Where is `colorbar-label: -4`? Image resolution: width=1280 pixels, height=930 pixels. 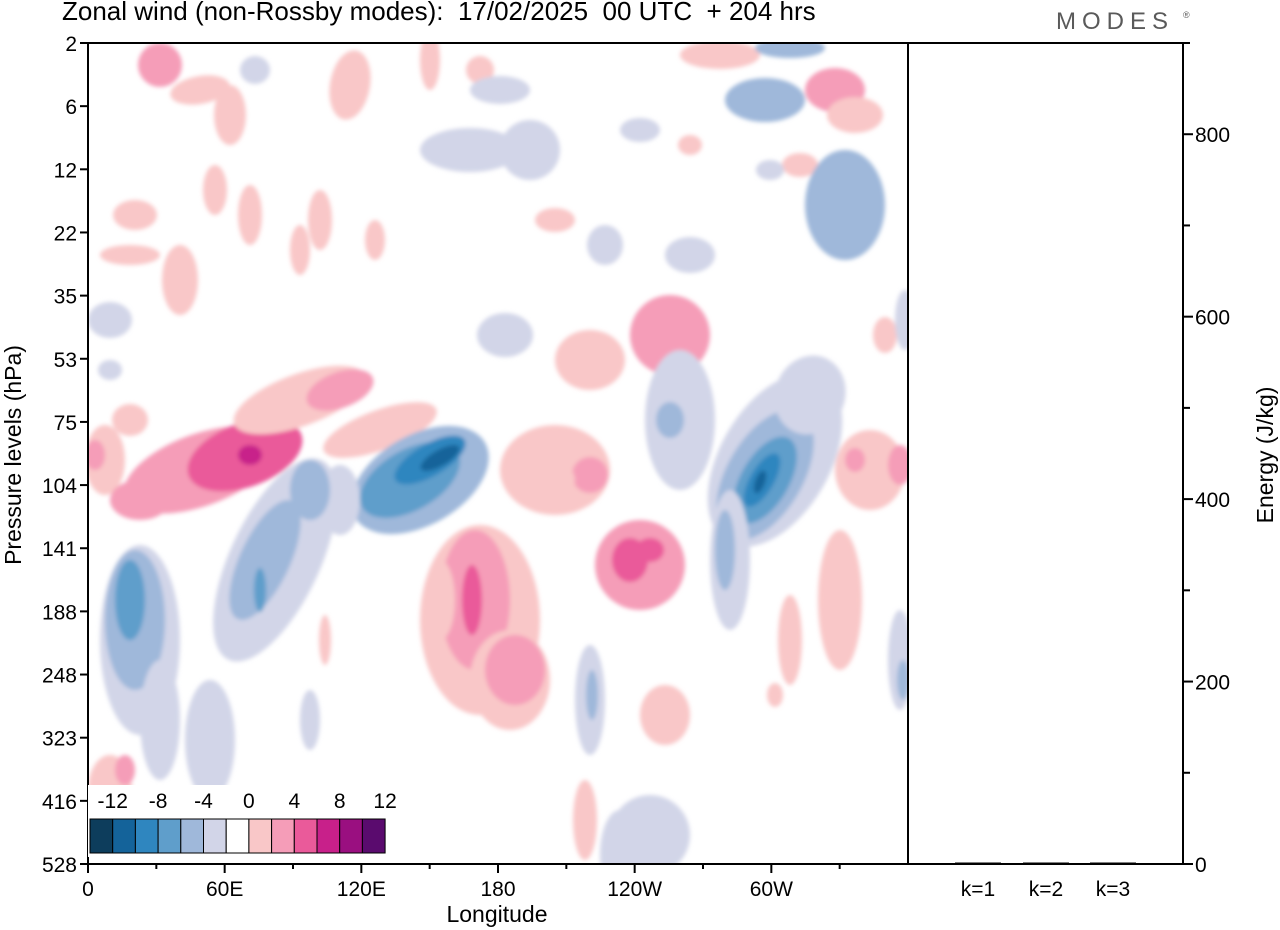
colorbar-label: -4 is located at coordinates (203, 801).